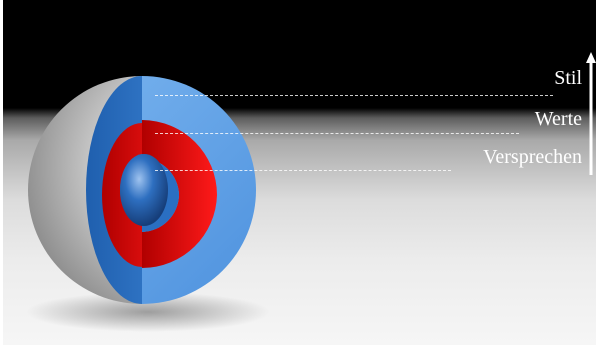  What do you see at coordinates (303, 170) in the screenshot?
I see `guide-line-versprechen` at bounding box center [303, 170].